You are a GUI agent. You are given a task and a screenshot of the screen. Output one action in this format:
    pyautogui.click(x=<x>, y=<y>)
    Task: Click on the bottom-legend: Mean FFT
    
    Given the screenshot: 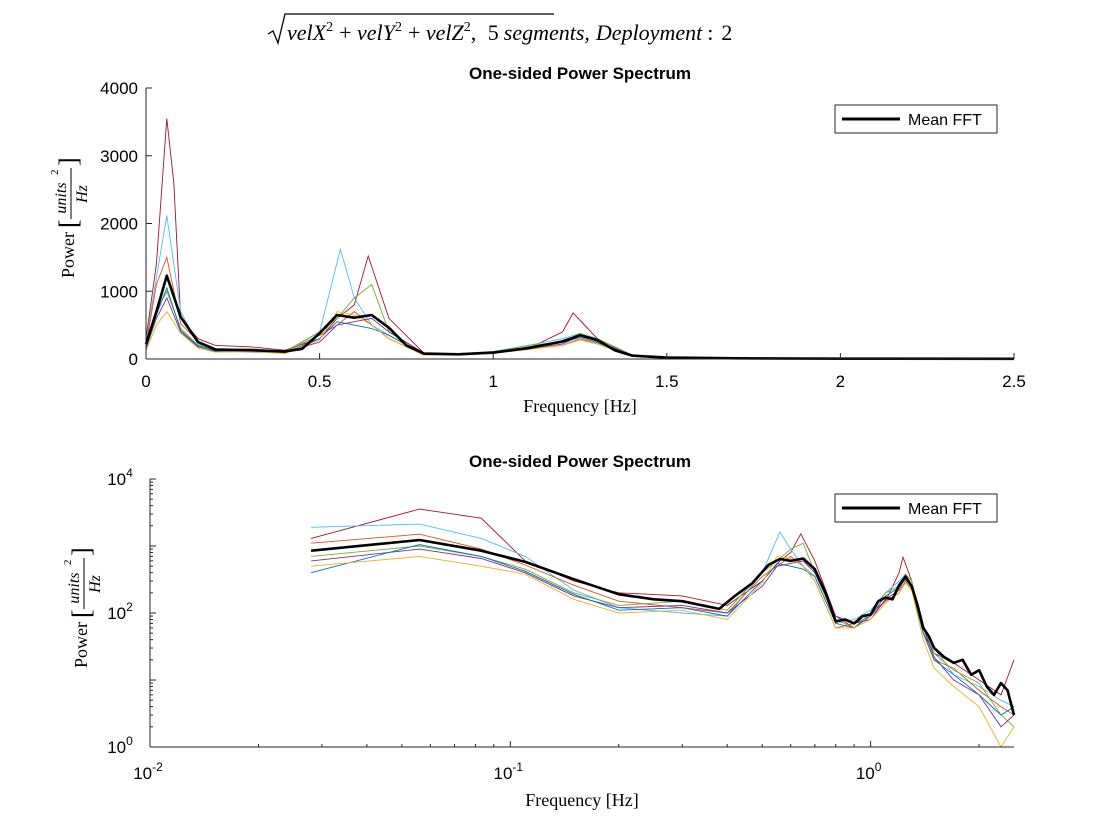 What is the action you would take?
    pyautogui.click(x=916, y=508)
    